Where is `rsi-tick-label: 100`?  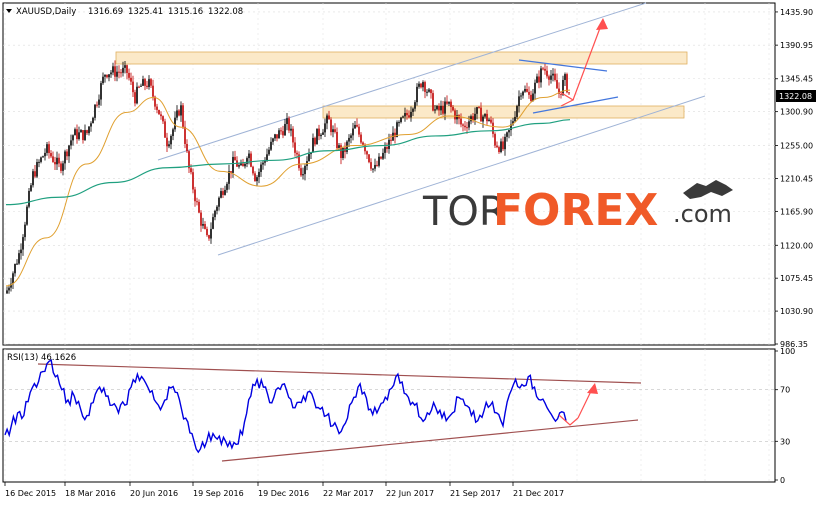
rsi-tick-label: 100 is located at coordinates (787, 351).